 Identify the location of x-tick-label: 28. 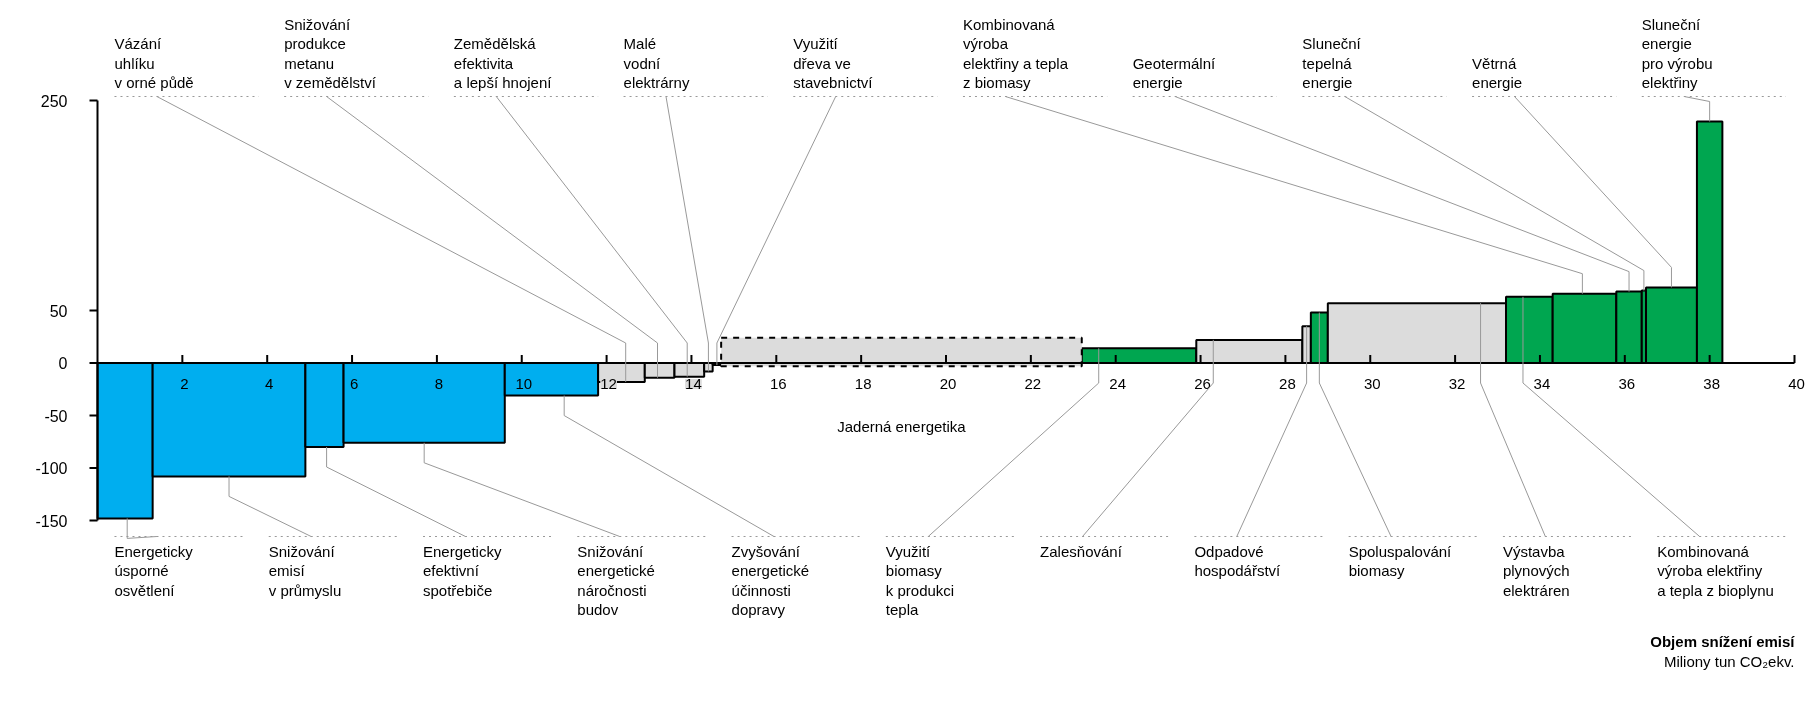
(1287, 383).